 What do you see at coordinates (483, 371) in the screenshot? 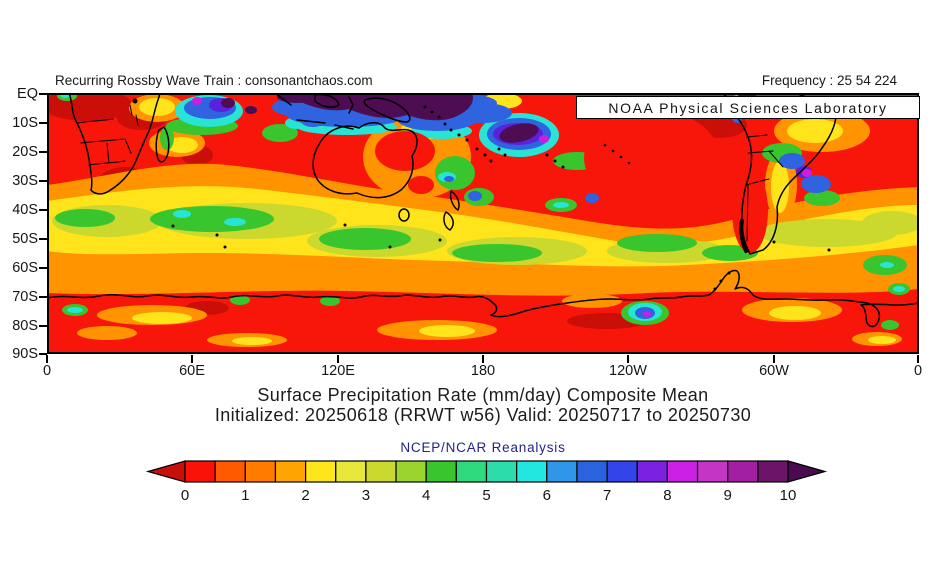
I see `x-label: 180` at bounding box center [483, 371].